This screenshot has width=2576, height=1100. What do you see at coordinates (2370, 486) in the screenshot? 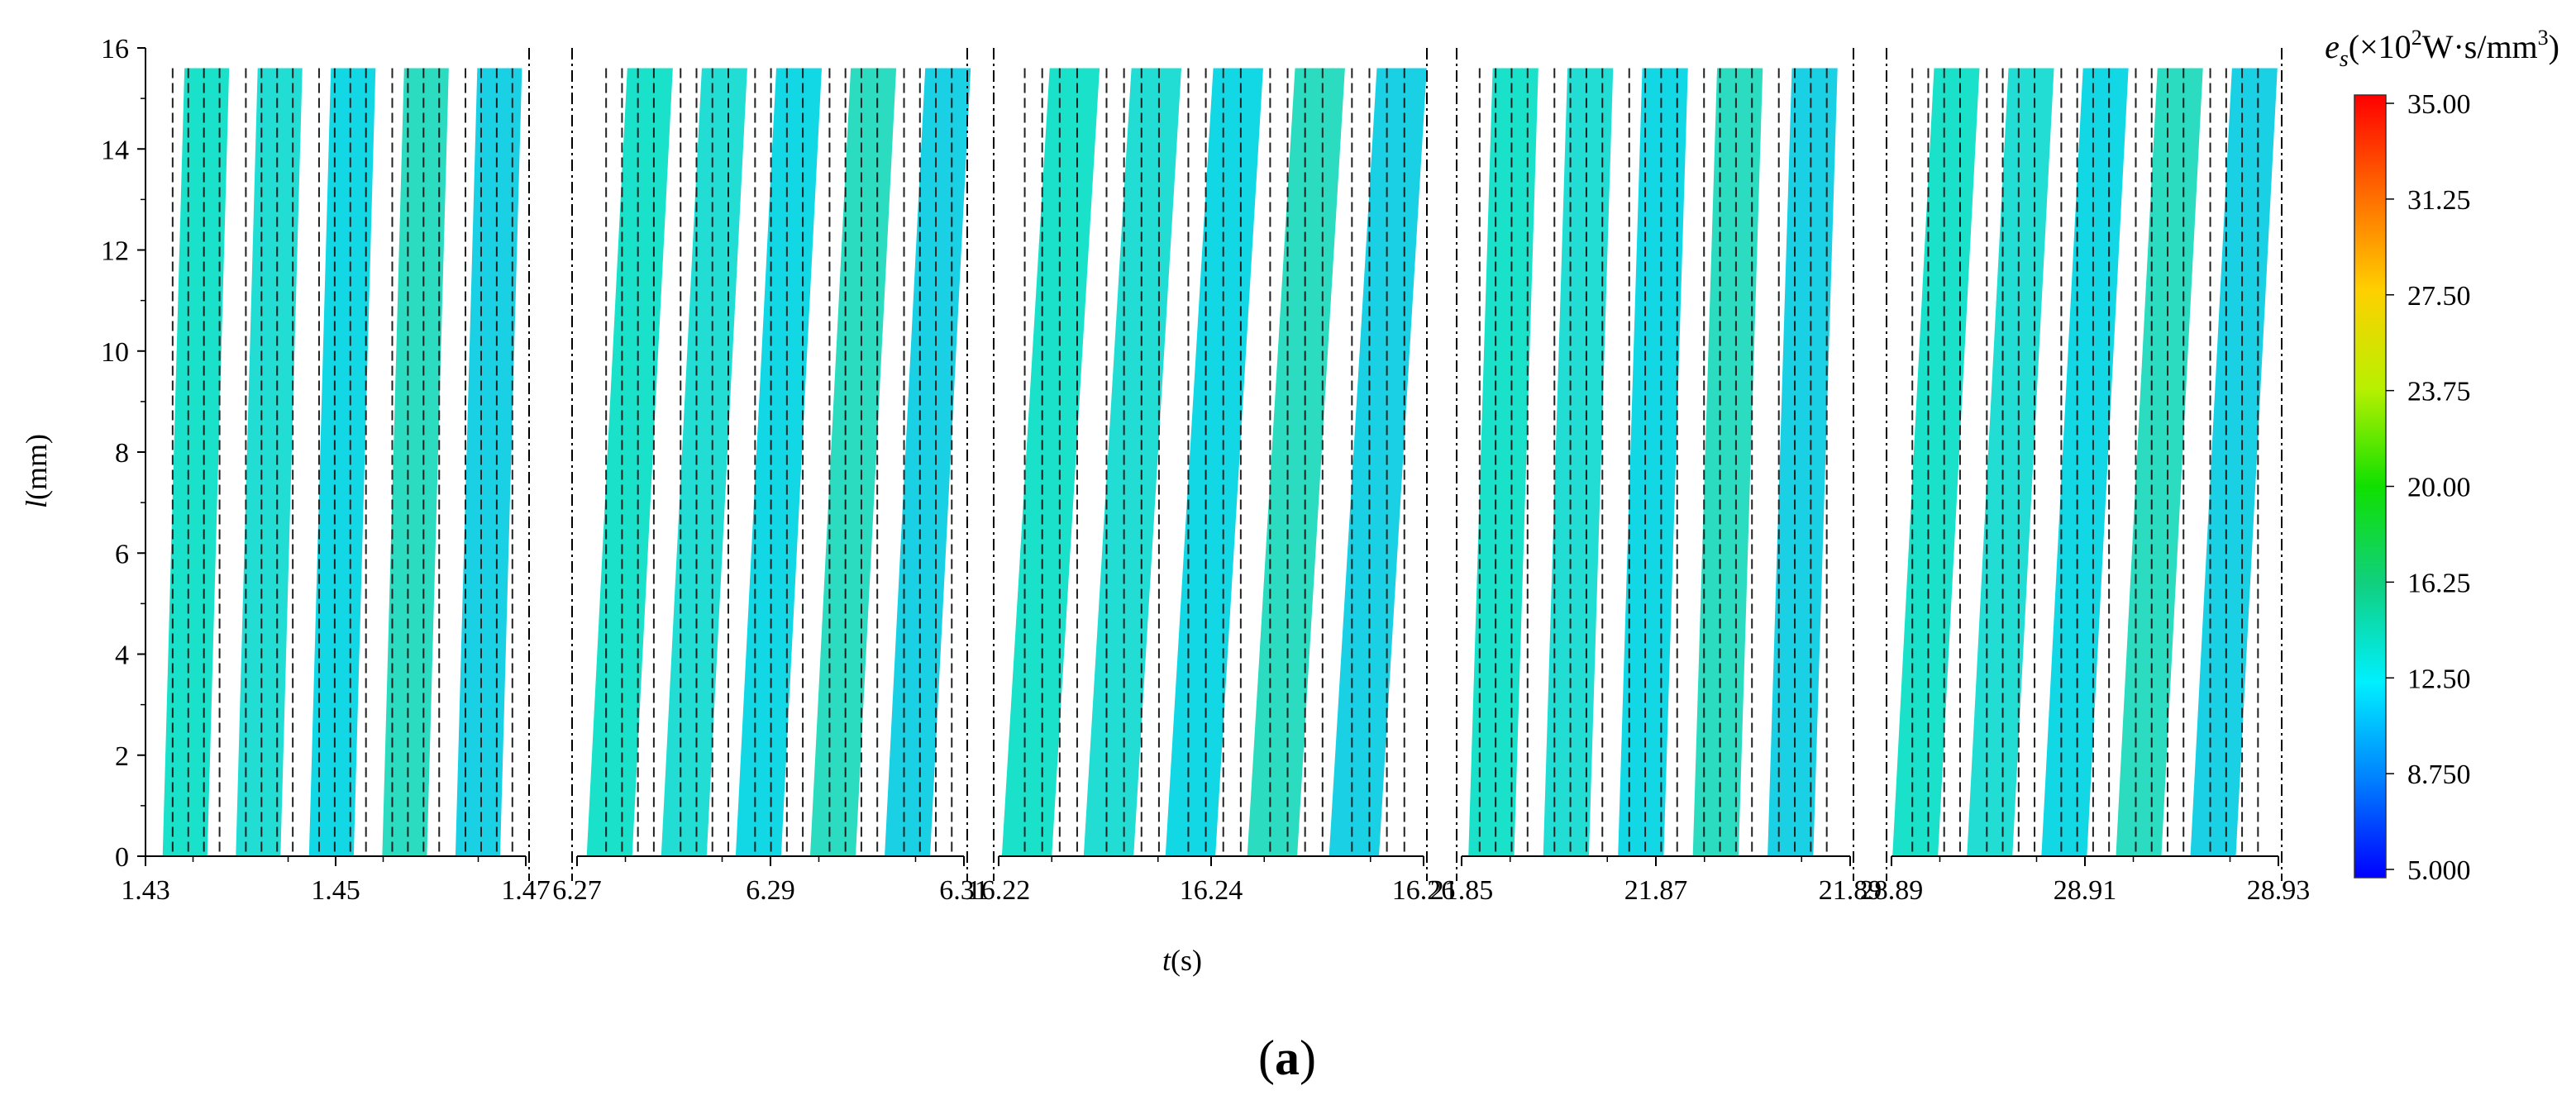
I see `colorbar-bar` at bounding box center [2370, 486].